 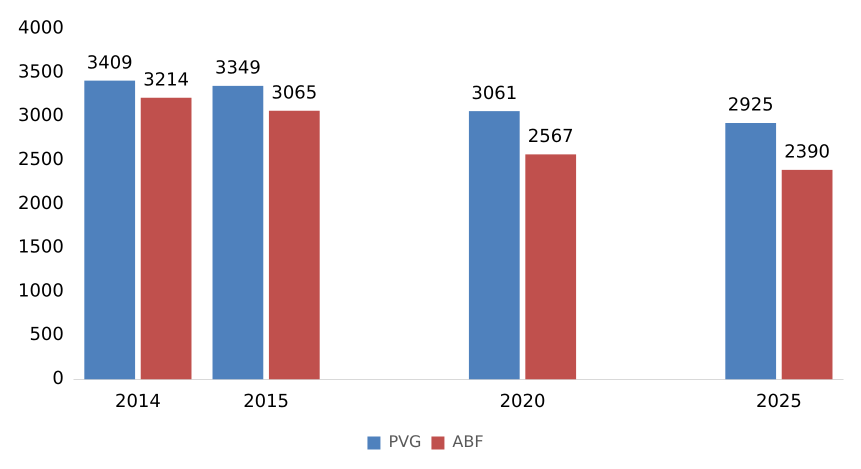 I want to click on x-tick-label: 2015, so click(x=266, y=401).